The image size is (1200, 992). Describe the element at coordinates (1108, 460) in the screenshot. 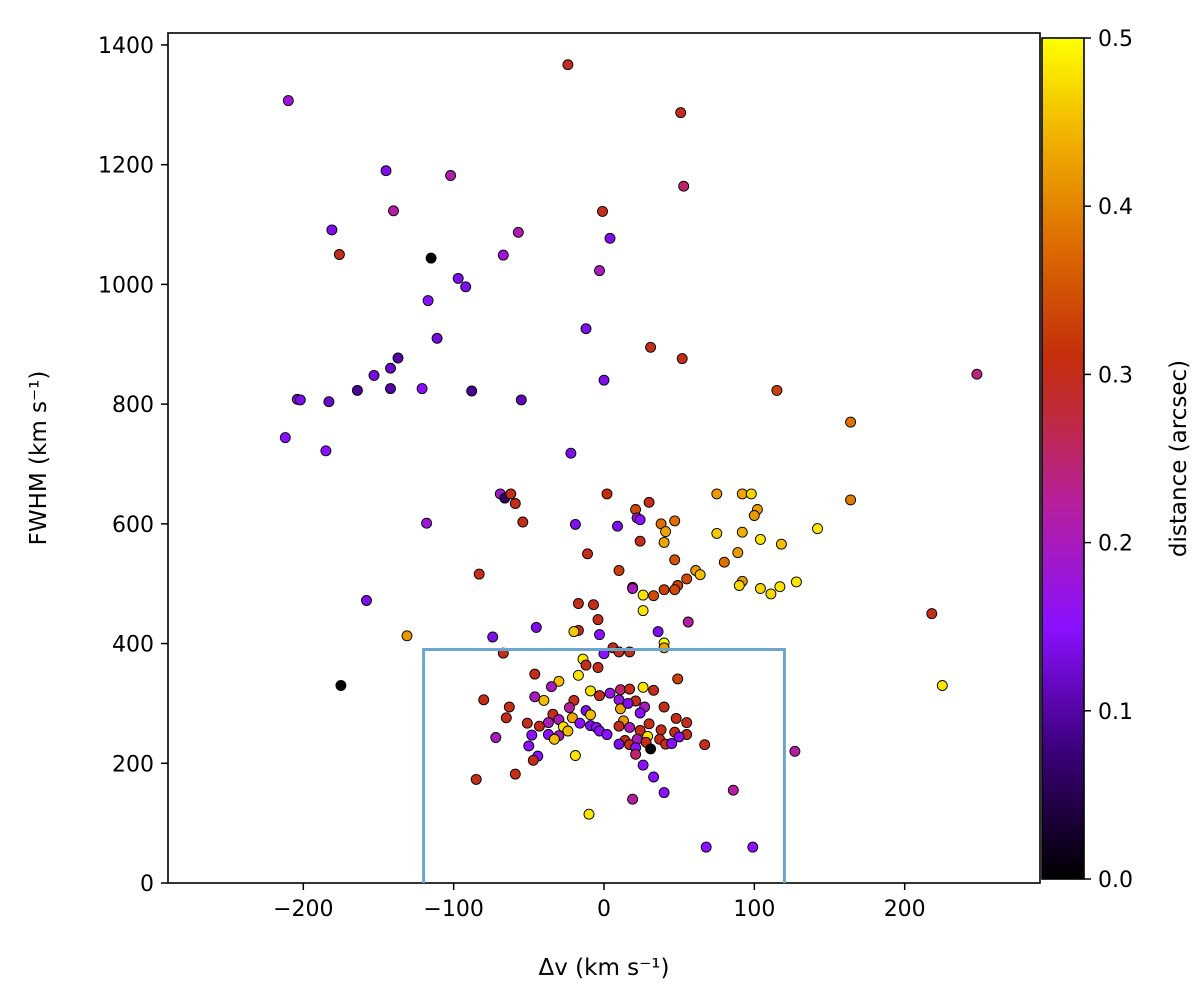

I see `colorbar-ticks: 0.0 0.1 0.2 0.3 0.4 0.5` at that location.